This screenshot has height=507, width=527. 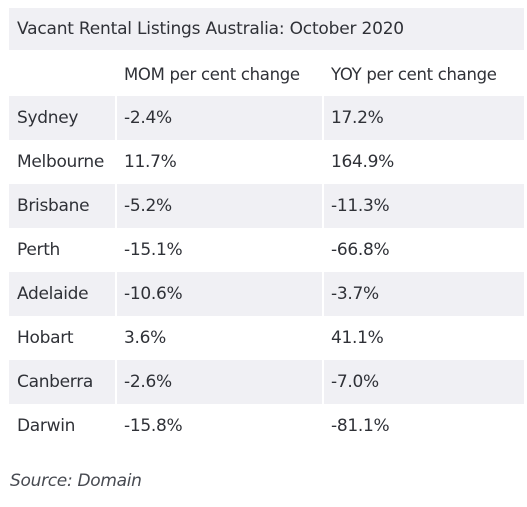 I want to click on cell-mom: -5.2%, so click(x=219, y=206).